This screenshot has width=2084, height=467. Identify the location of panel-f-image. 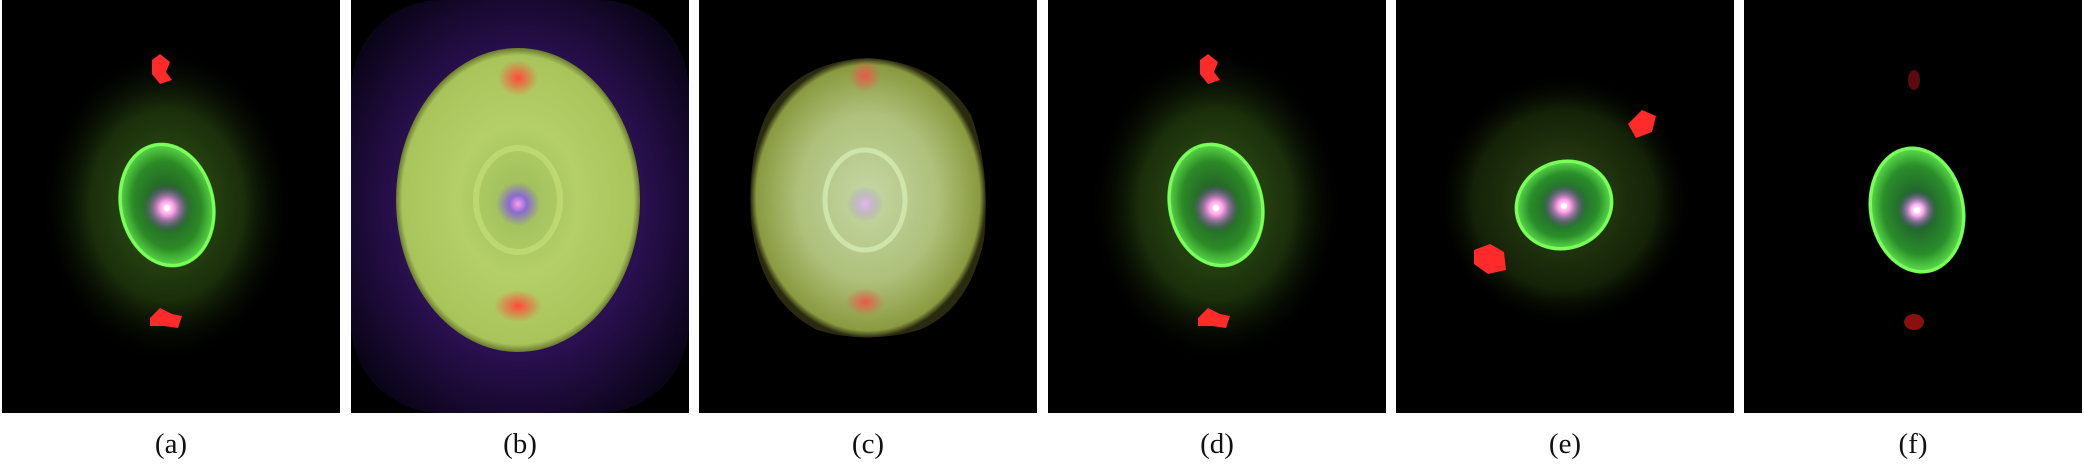
(1913, 206).